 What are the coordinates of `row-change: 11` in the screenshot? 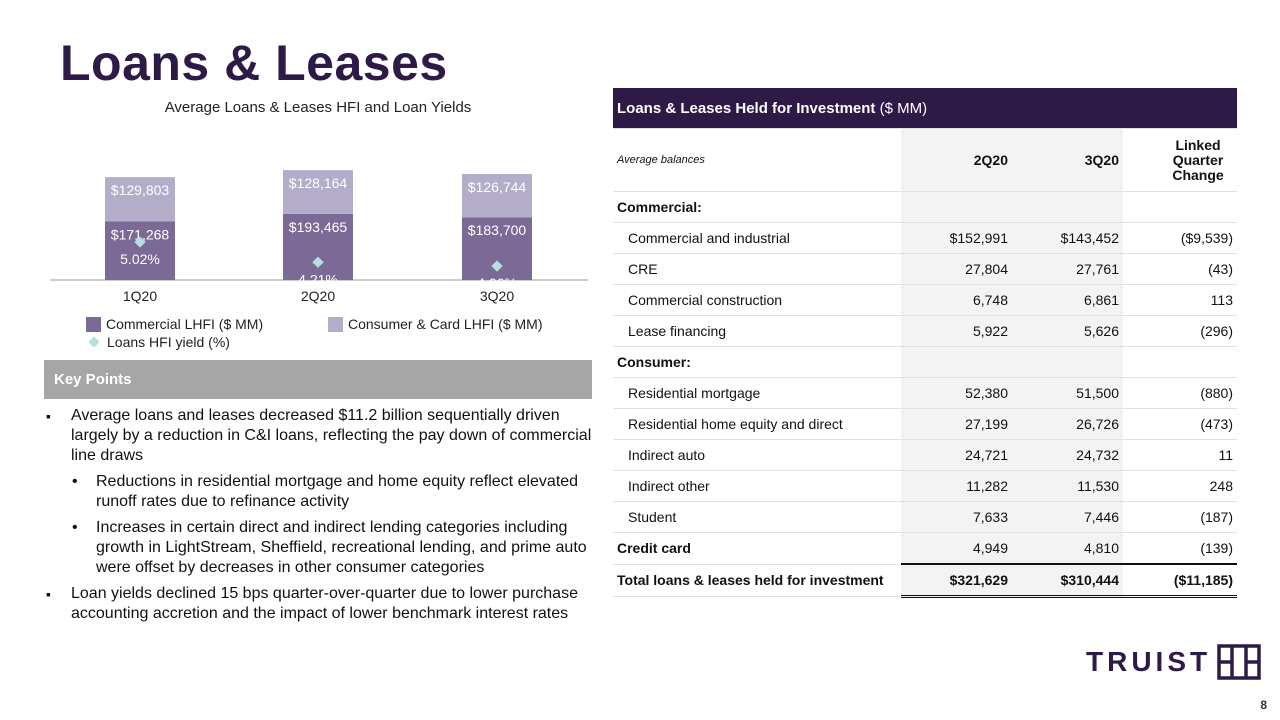 It's located at (1180, 455).